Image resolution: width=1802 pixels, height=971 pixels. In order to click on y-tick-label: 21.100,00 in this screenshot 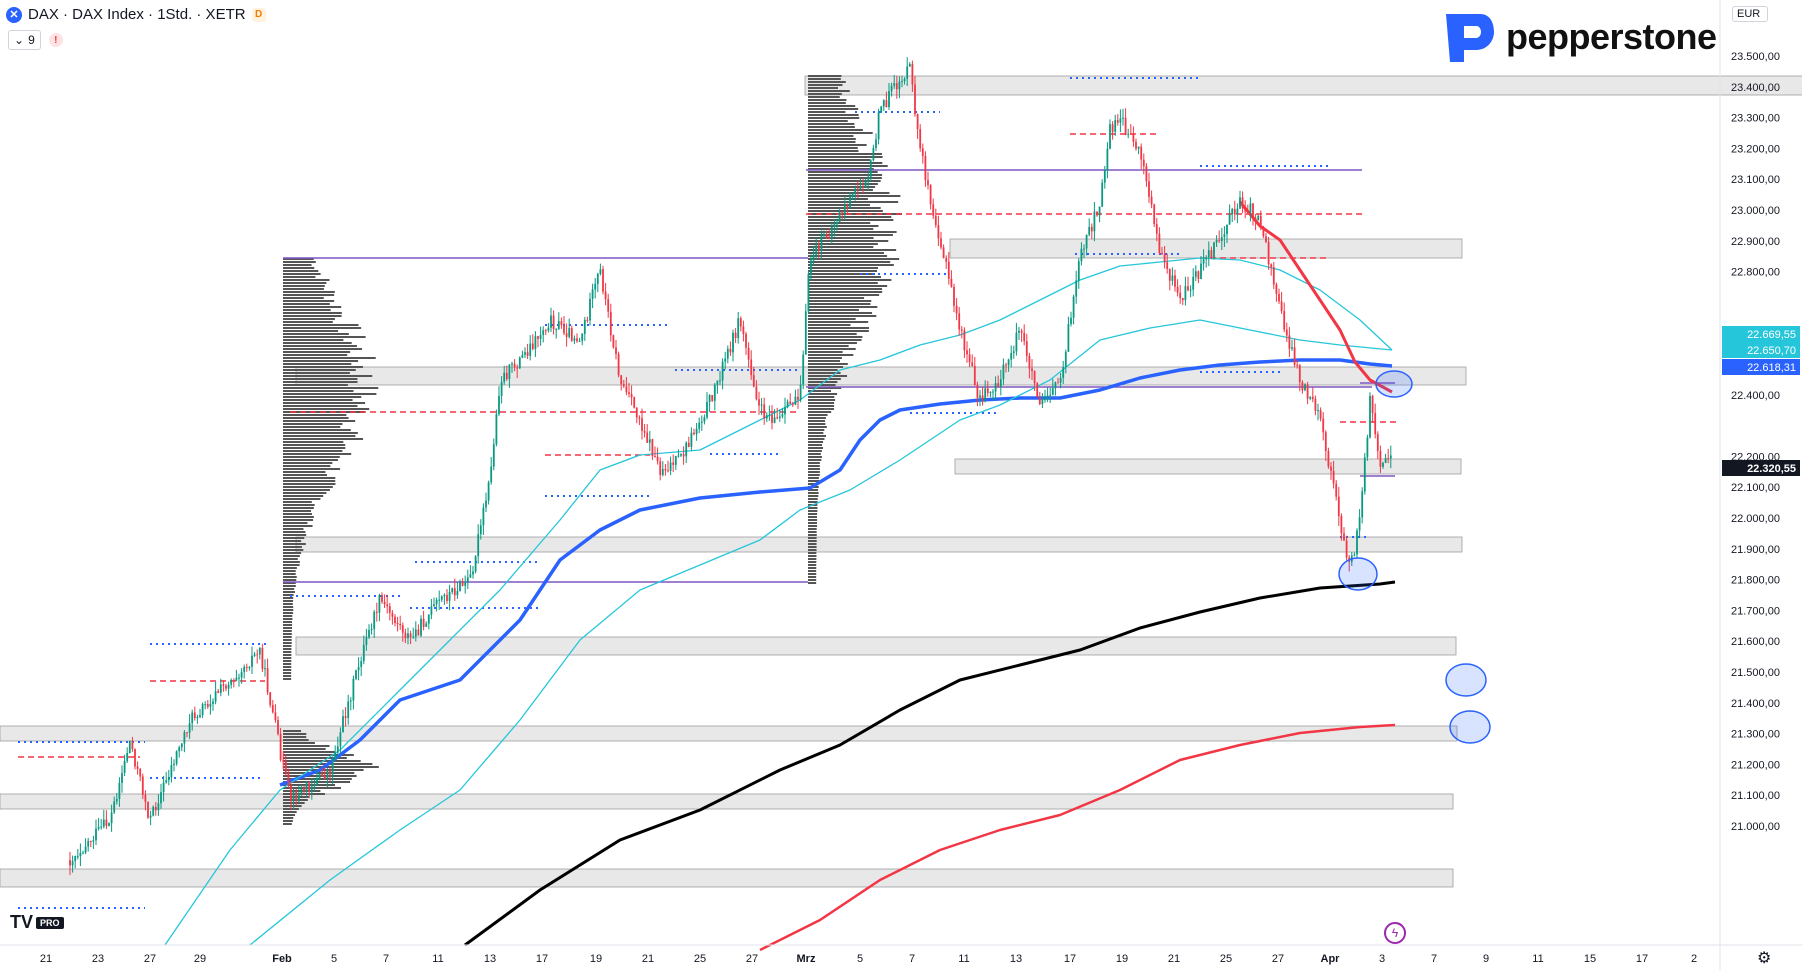, I will do `click(1755, 796)`.